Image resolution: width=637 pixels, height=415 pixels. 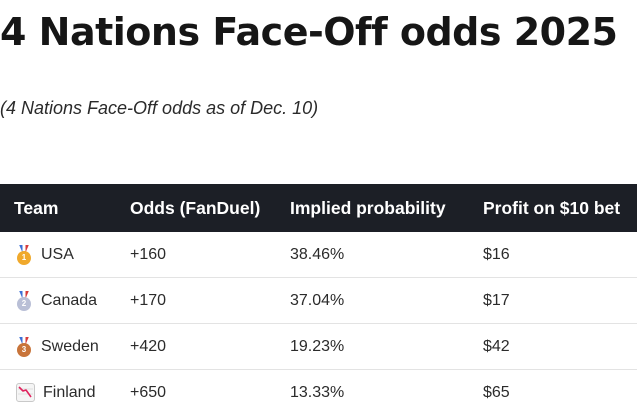 I want to click on team-name: Sweden, so click(x=70, y=347).